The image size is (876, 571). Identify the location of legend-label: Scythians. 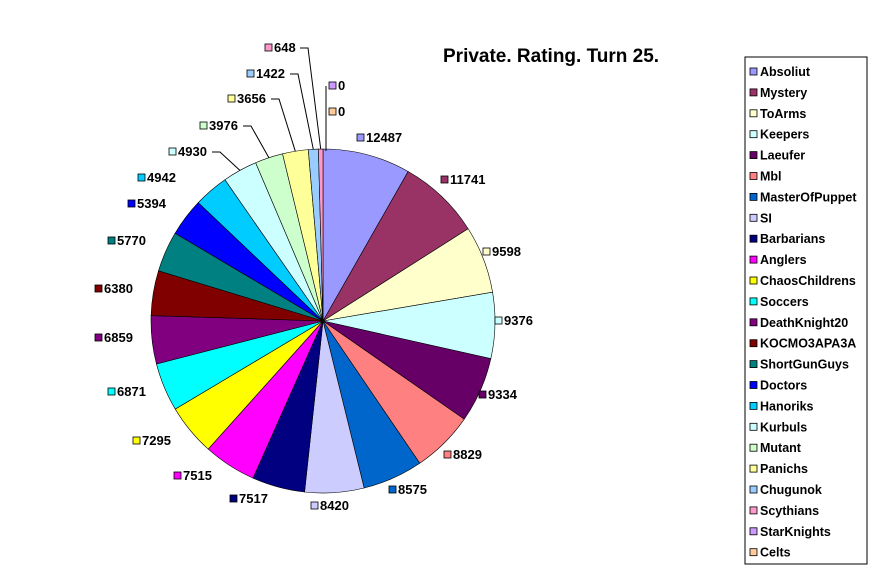
(789, 511).